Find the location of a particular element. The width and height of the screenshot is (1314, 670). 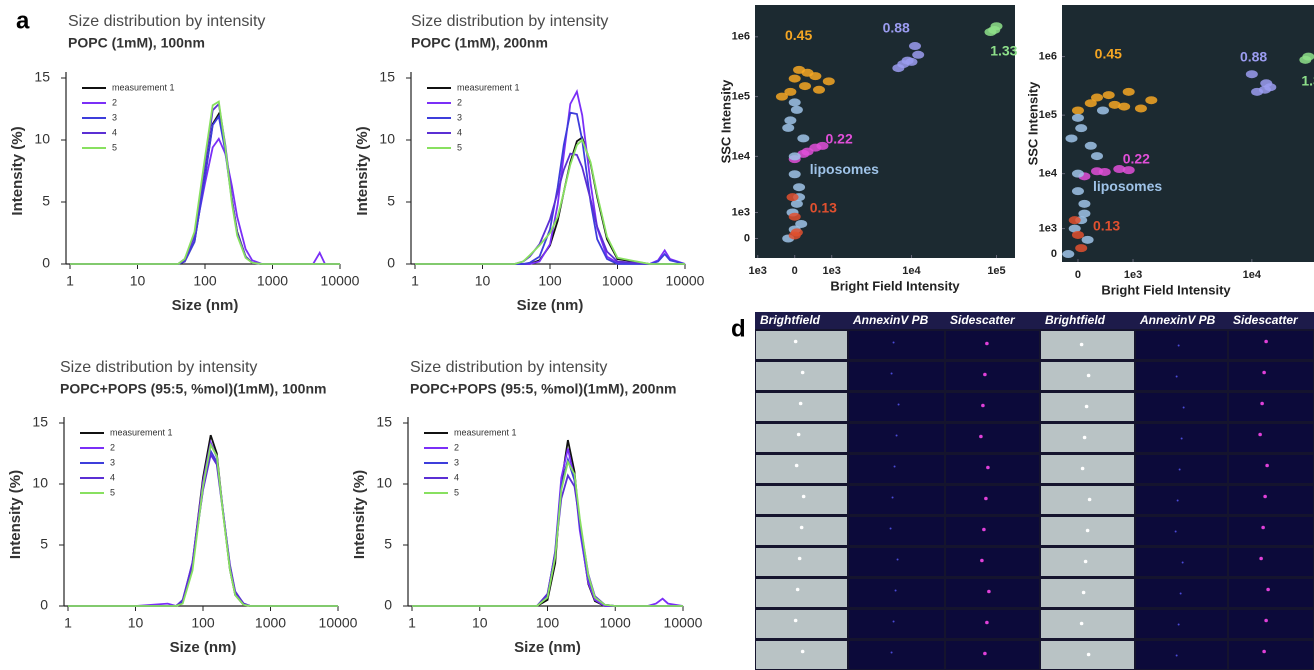

x-tick-label: 1 is located at coordinates (68, 623).